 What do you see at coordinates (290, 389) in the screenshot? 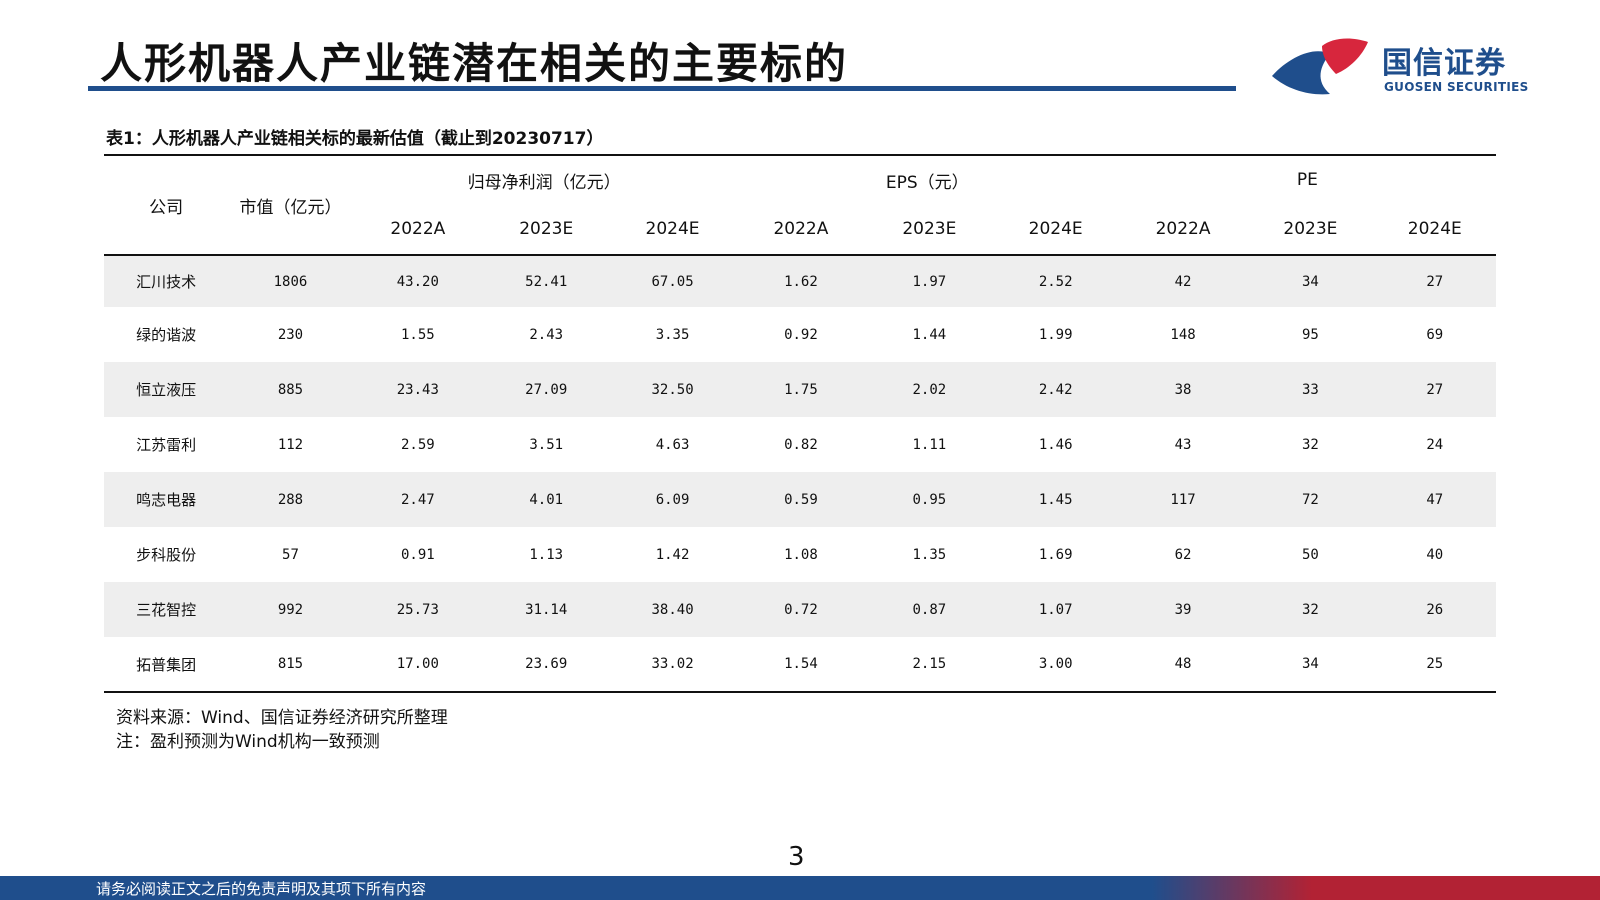
I see `market-cap-cell: 885` at bounding box center [290, 389].